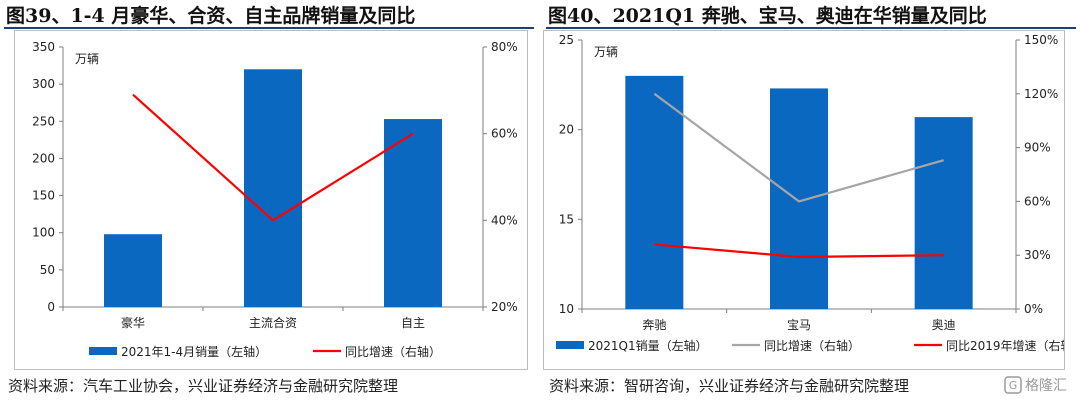  Describe the element at coordinates (654, 192) in the screenshot. I see `bar-奔驰` at that location.